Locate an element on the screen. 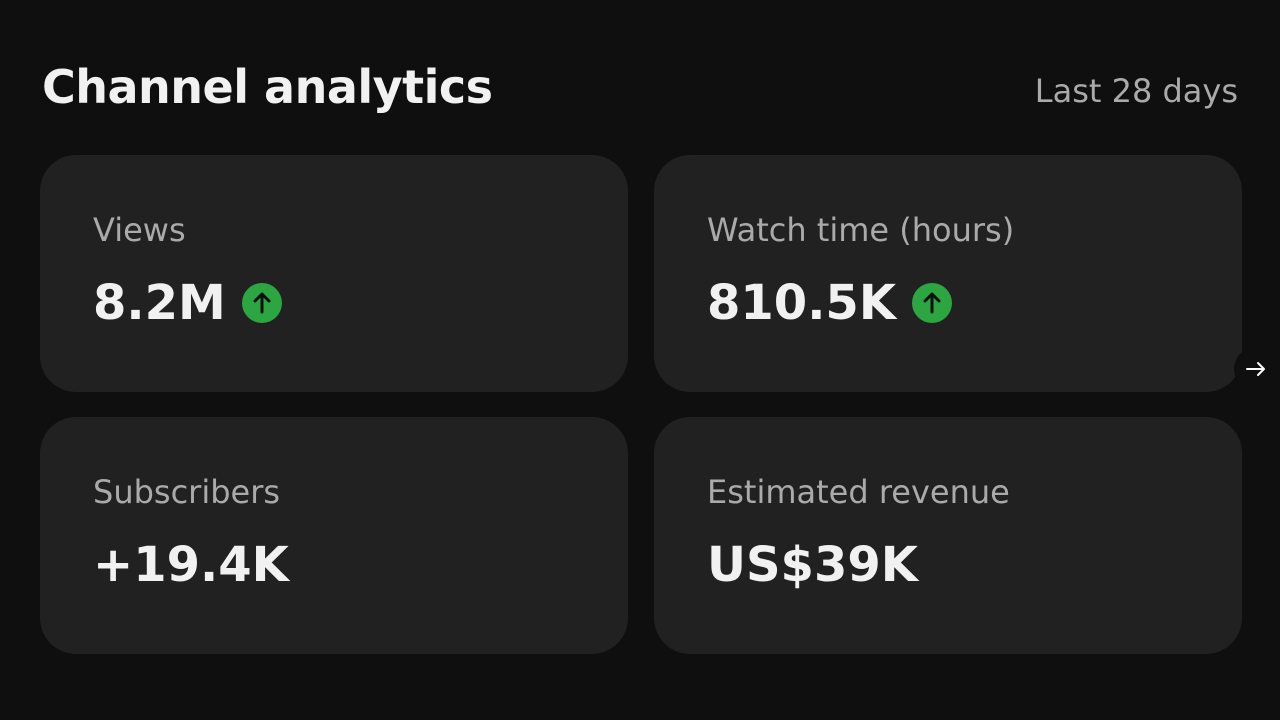  arrow-right-icon is located at coordinates (1255, 369).